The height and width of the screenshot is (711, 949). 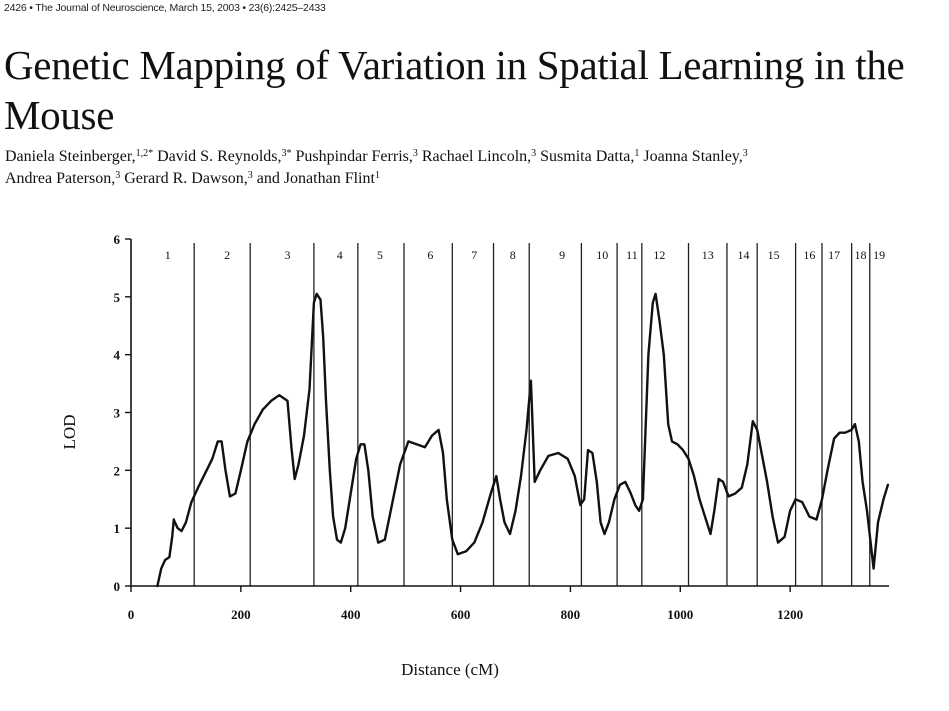 What do you see at coordinates (450, 669) in the screenshot?
I see `x-axis-label: Distance (cM)` at bounding box center [450, 669].